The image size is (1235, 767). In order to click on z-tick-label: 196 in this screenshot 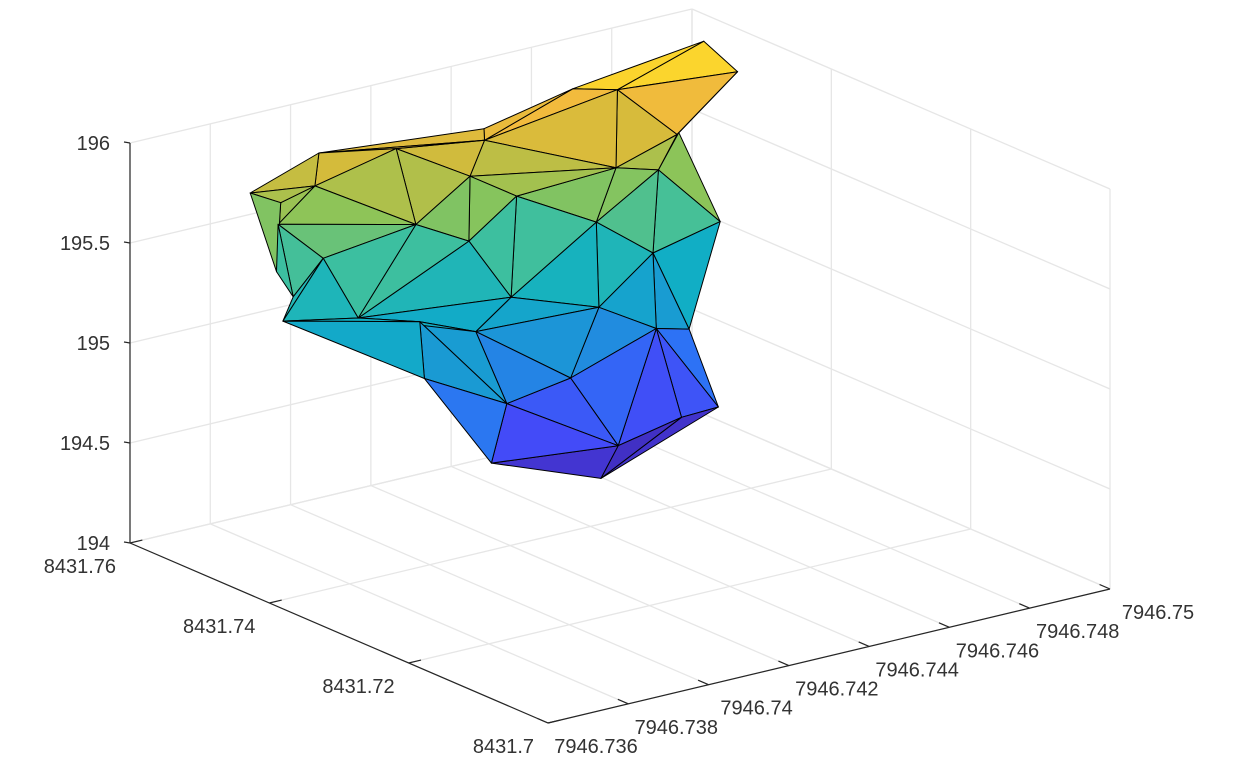, I will do `click(93, 144)`.